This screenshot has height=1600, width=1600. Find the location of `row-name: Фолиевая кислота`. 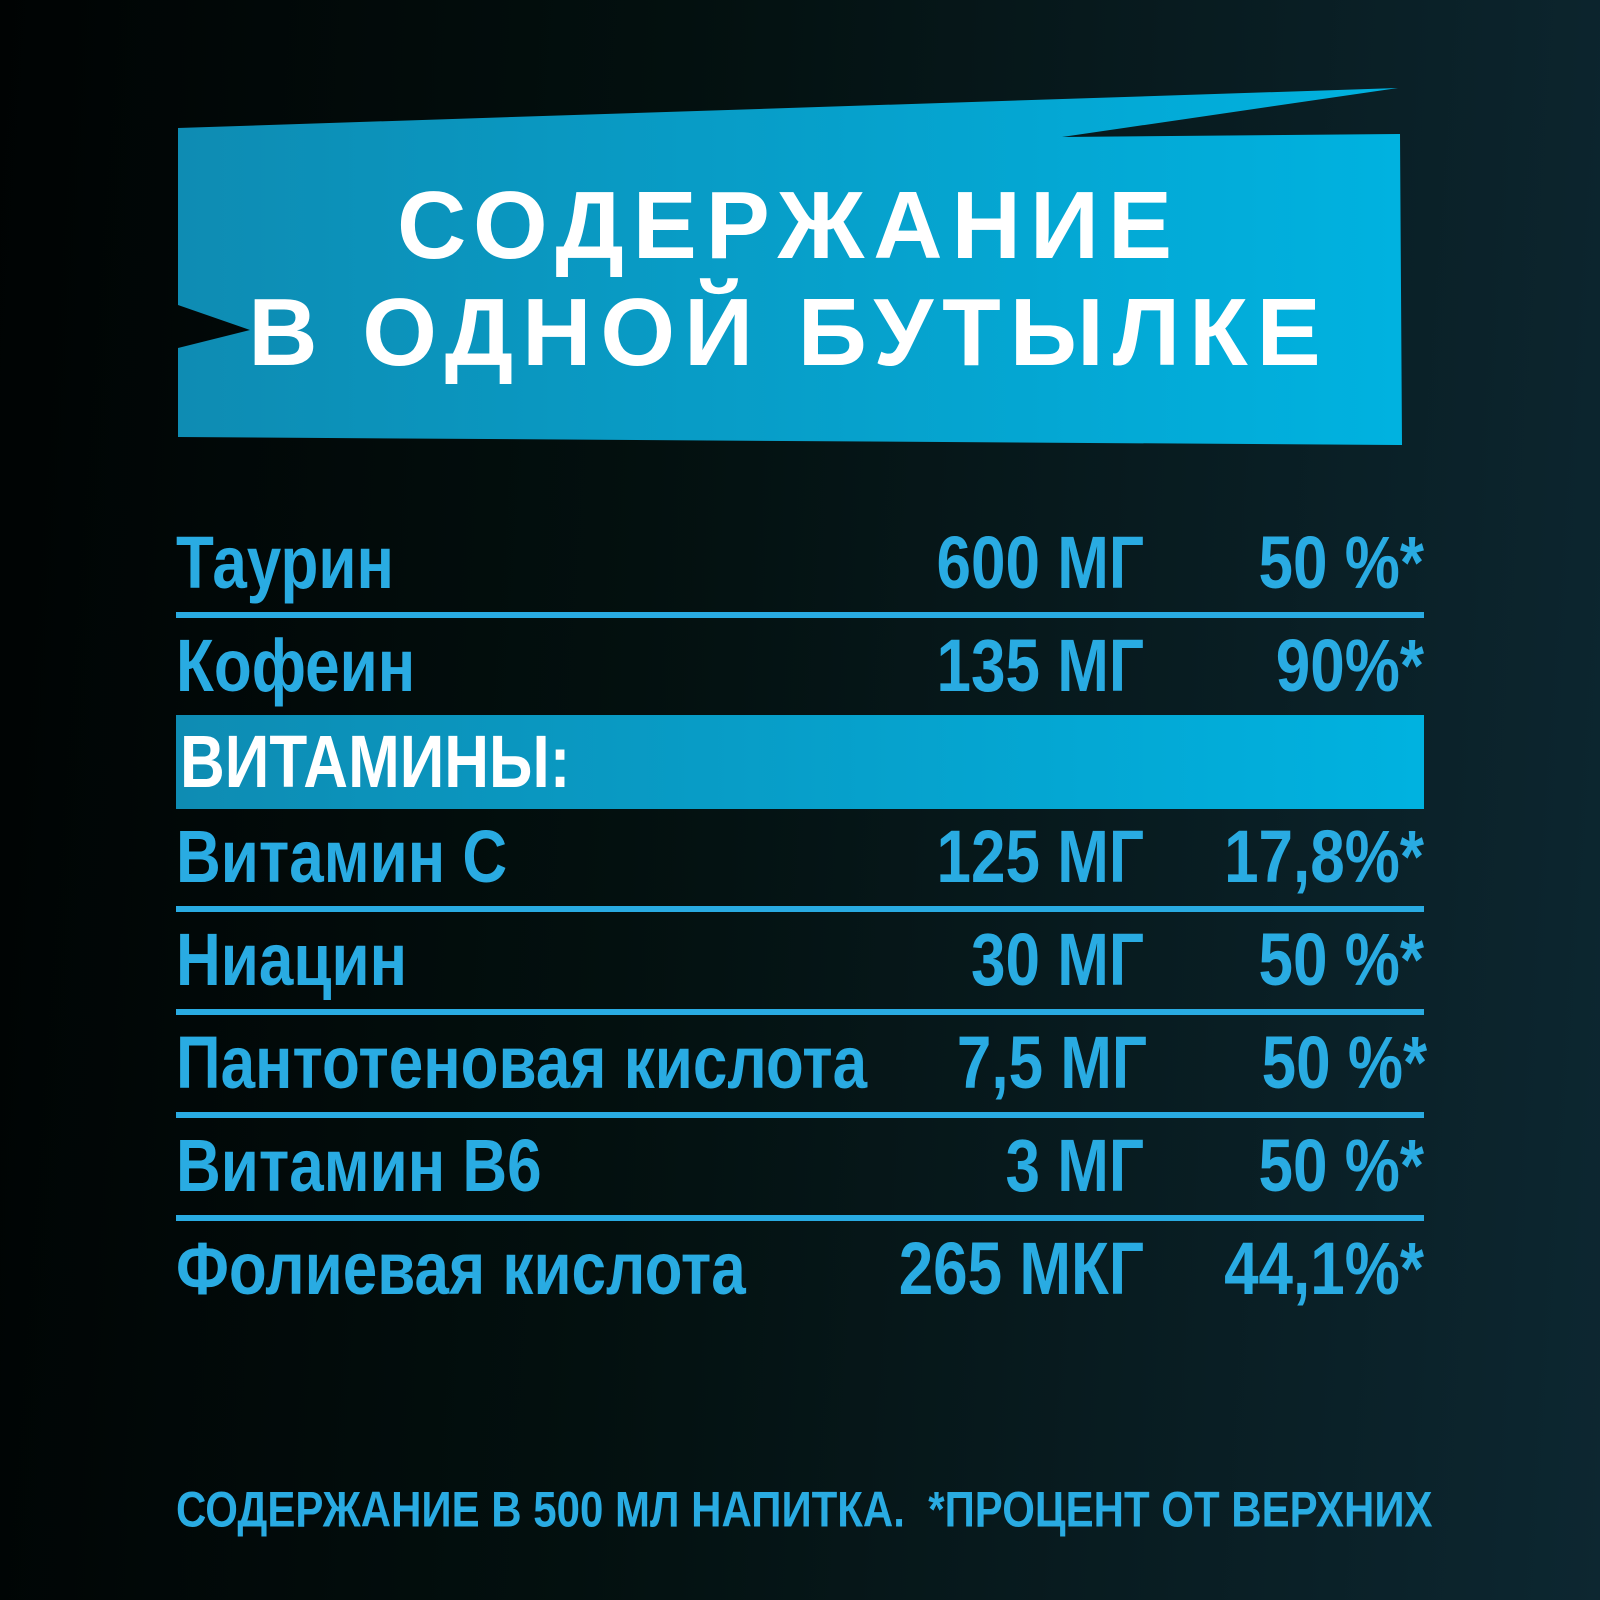

row-name: Фолиевая кислота is located at coordinates (461, 1269).